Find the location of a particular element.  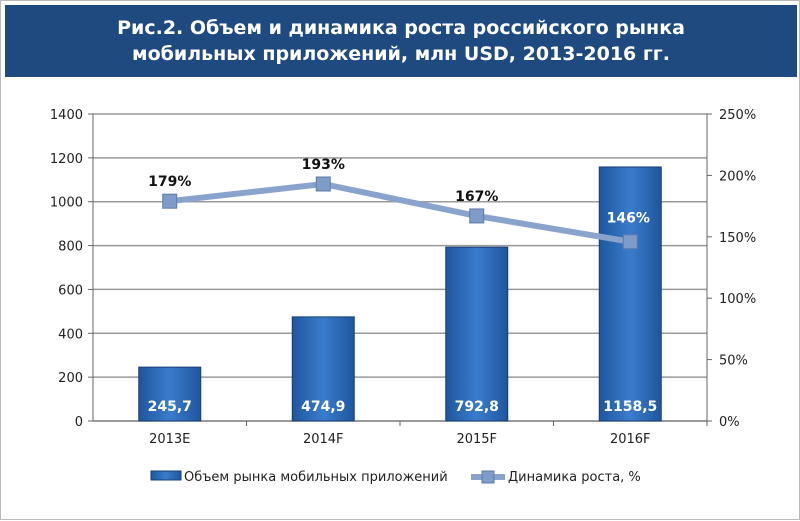

legend-bar-swatch is located at coordinates (166, 475).